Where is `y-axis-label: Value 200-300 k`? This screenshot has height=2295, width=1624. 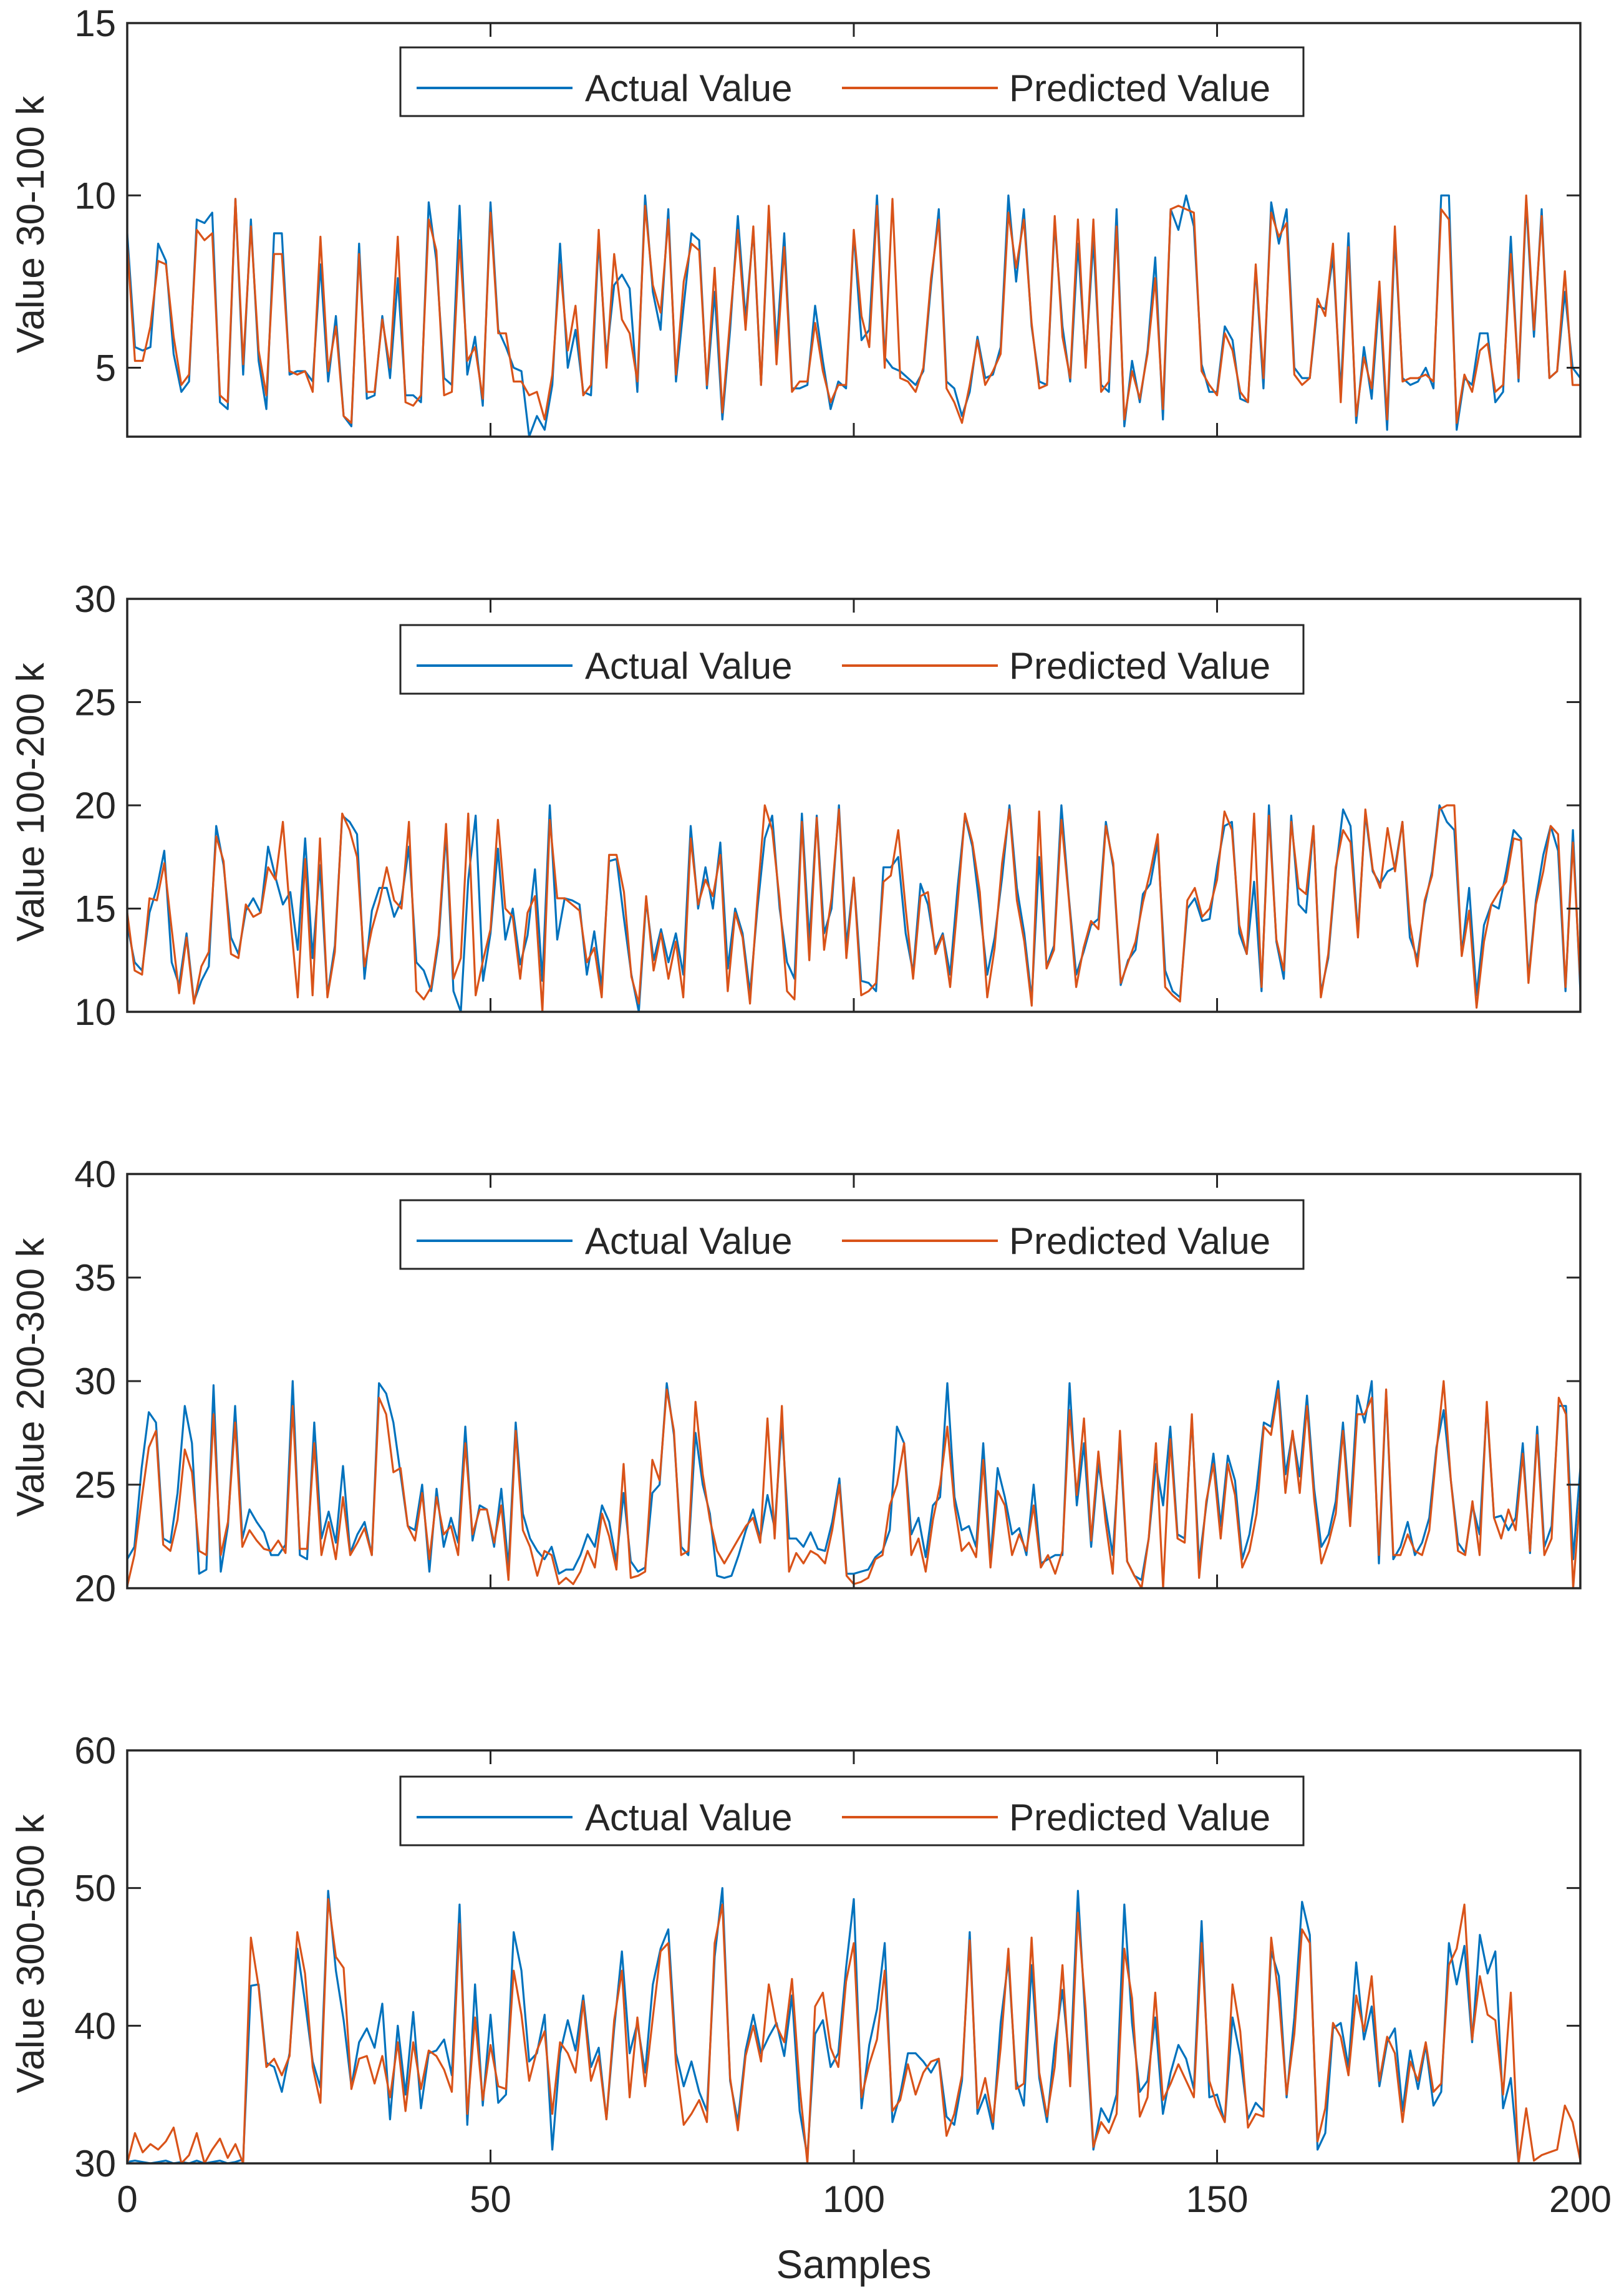
y-axis-label: Value 200-300 k is located at coordinates (30, 1377).